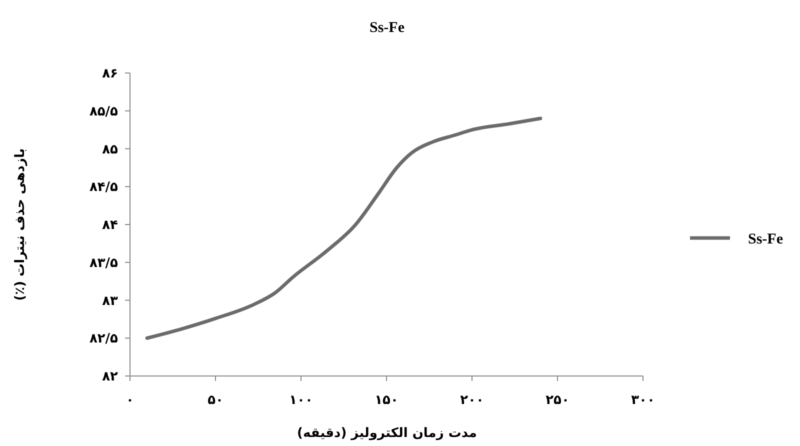 This screenshot has height=446, width=800. What do you see at coordinates (110, 301) in the screenshot?
I see `y-tick-label: ۸۳` at bounding box center [110, 301].